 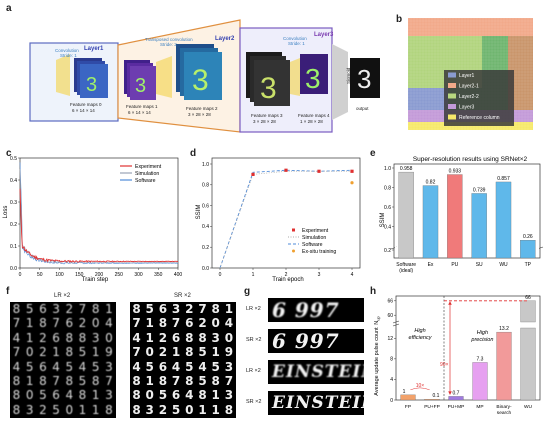 What do you see at coordinates (528, 237) in the screenshot?
I see `e-value-label-5: 0.26` at bounding box center [528, 237].